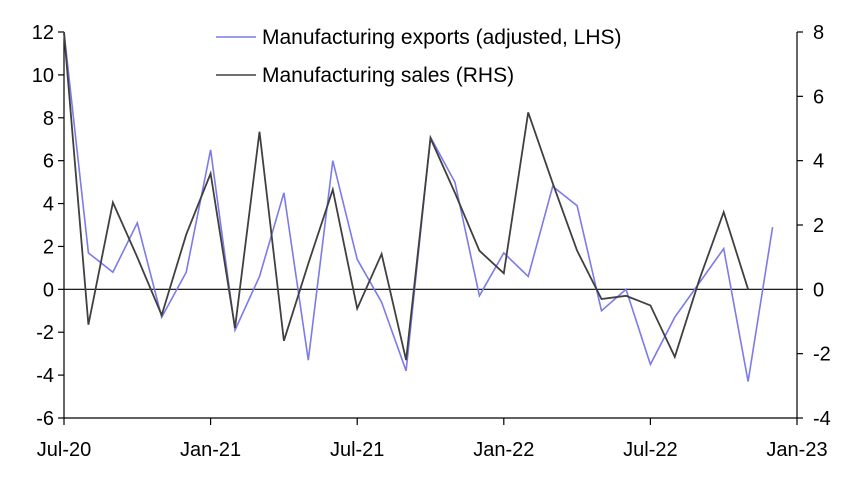 The image size is (868, 482). I want to click on left-tick-label: 6, so click(48, 162).